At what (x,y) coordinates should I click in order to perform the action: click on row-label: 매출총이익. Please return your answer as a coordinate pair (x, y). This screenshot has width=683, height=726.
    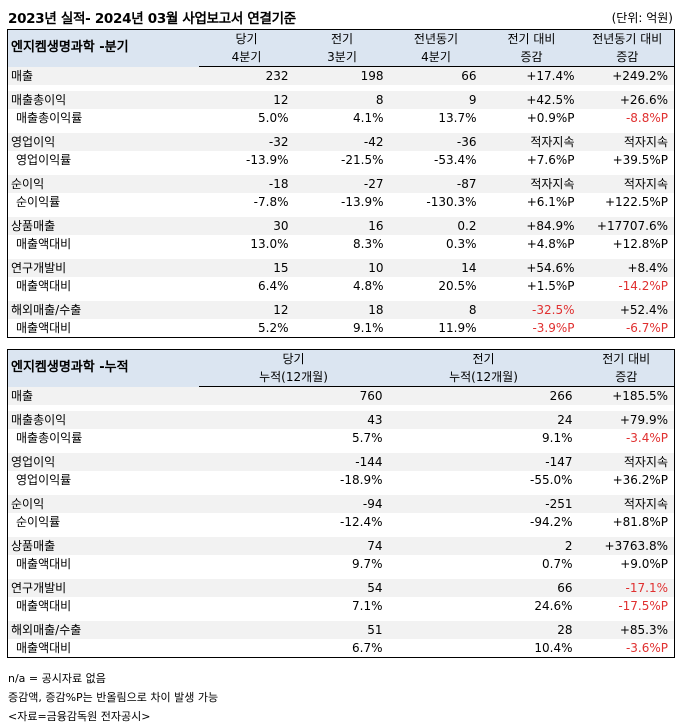
    Looking at the image, I should click on (103, 100).